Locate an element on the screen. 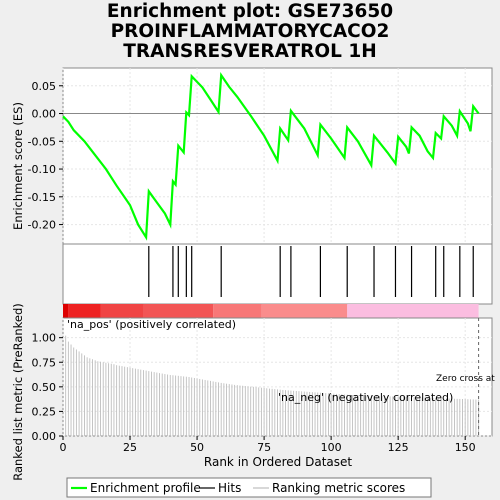  legend is located at coordinates (249, 487).